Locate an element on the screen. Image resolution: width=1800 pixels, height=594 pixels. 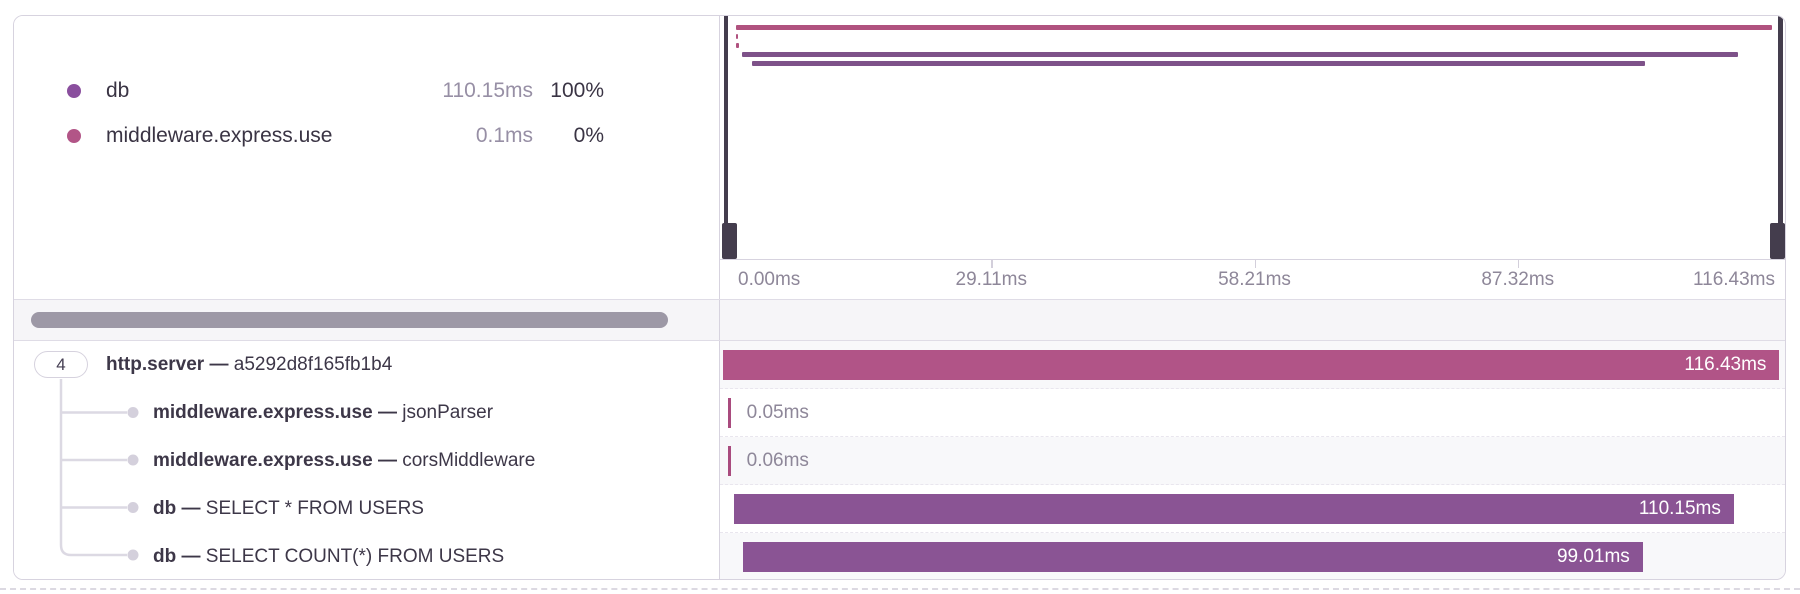
axis-label-116ms: 116.43ms is located at coordinates (1733, 279).